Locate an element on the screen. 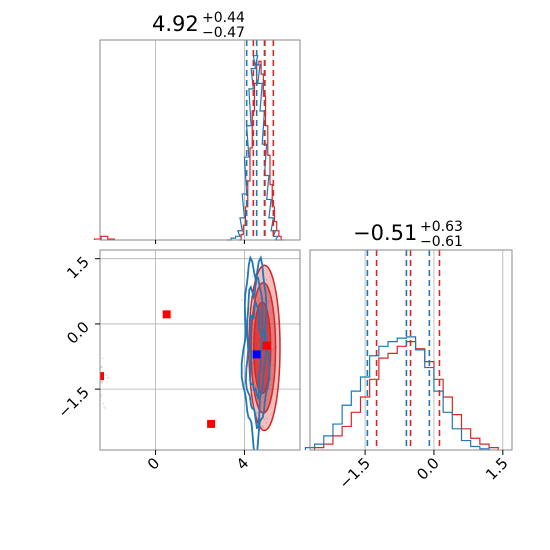  param1-hist-series-b is located at coordinates (261, 150).